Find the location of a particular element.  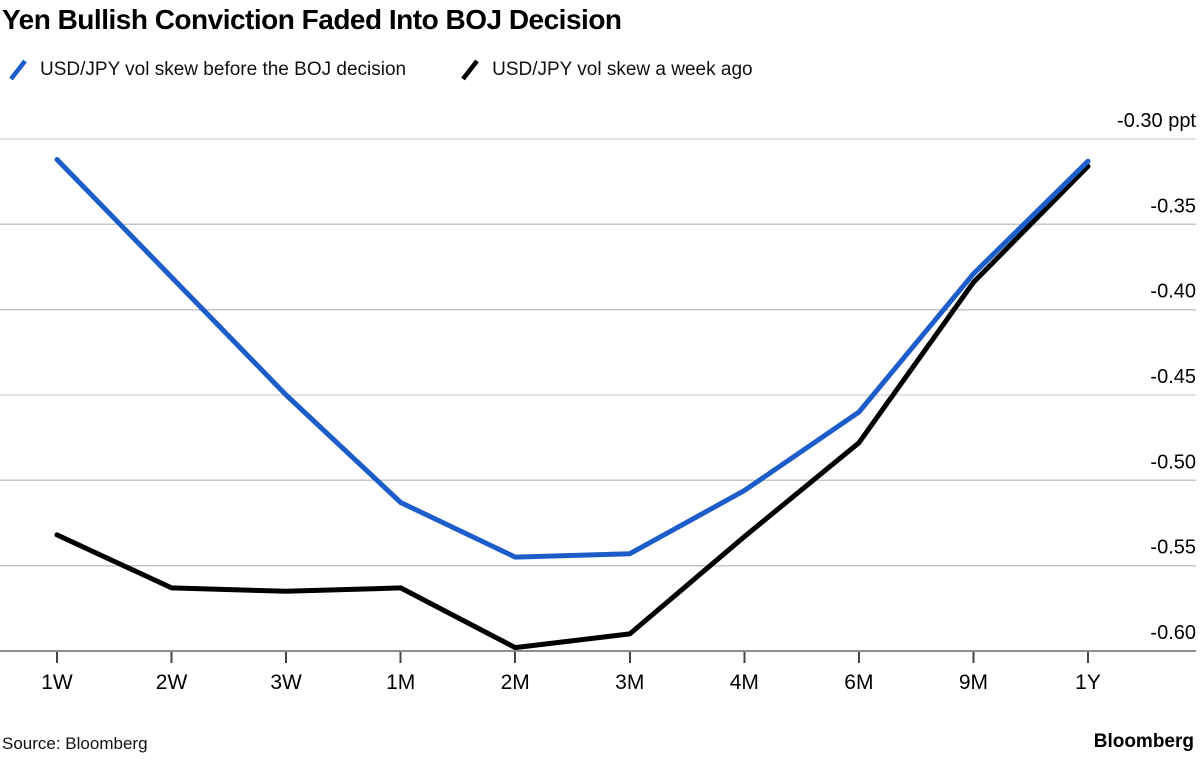

x-tick-label: 9M is located at coordinates (973, 682).